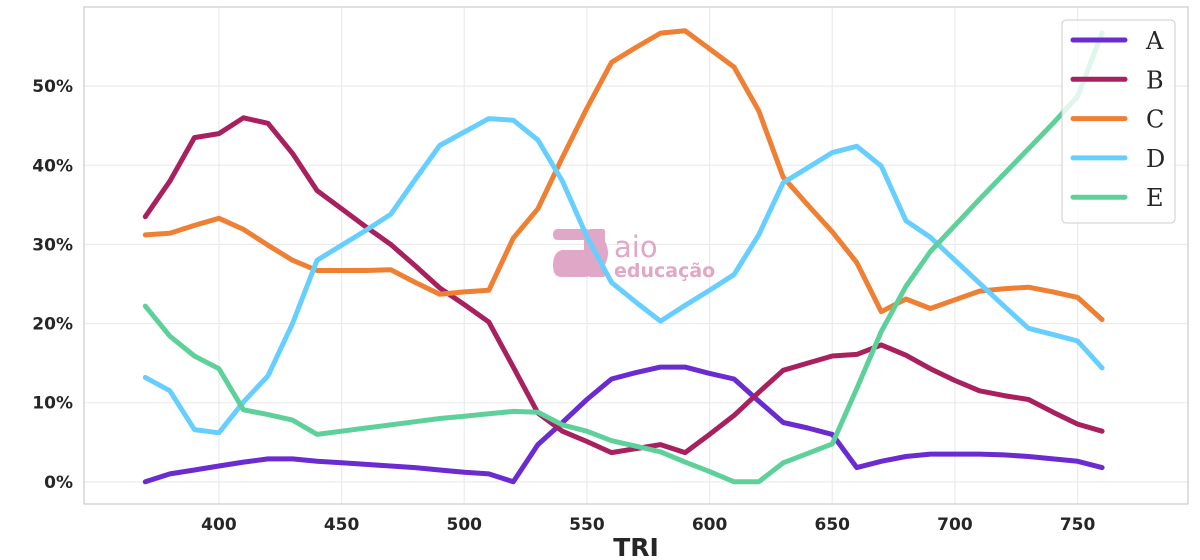 The height and width of the screenshot is (560, 1200). I want to click on y-tick-label: 50%, so click(52, 87).